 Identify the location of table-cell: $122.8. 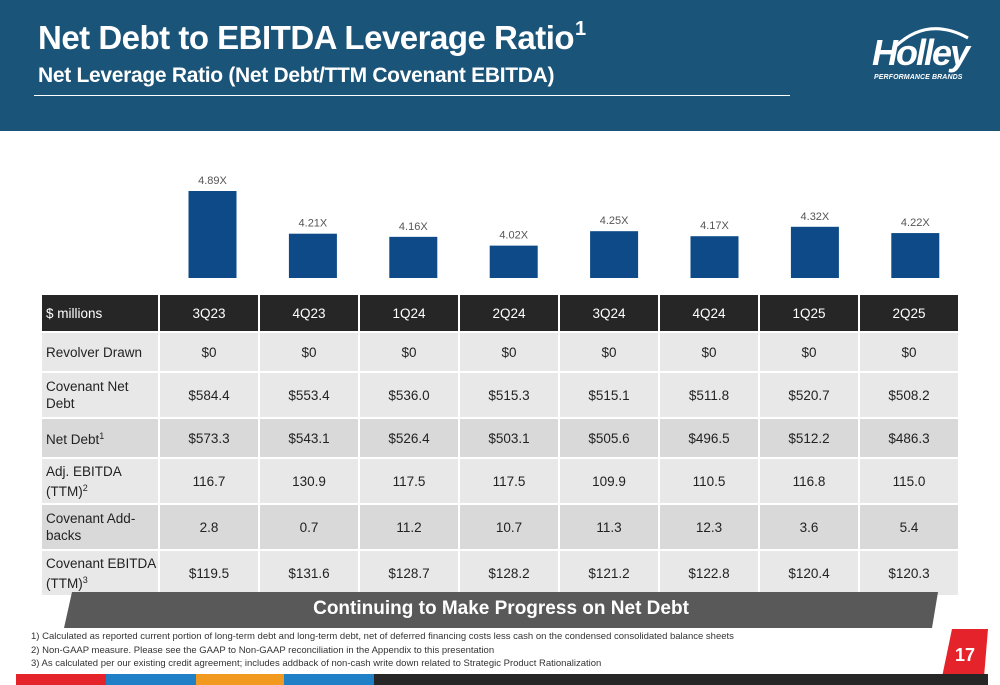
(709, 573).